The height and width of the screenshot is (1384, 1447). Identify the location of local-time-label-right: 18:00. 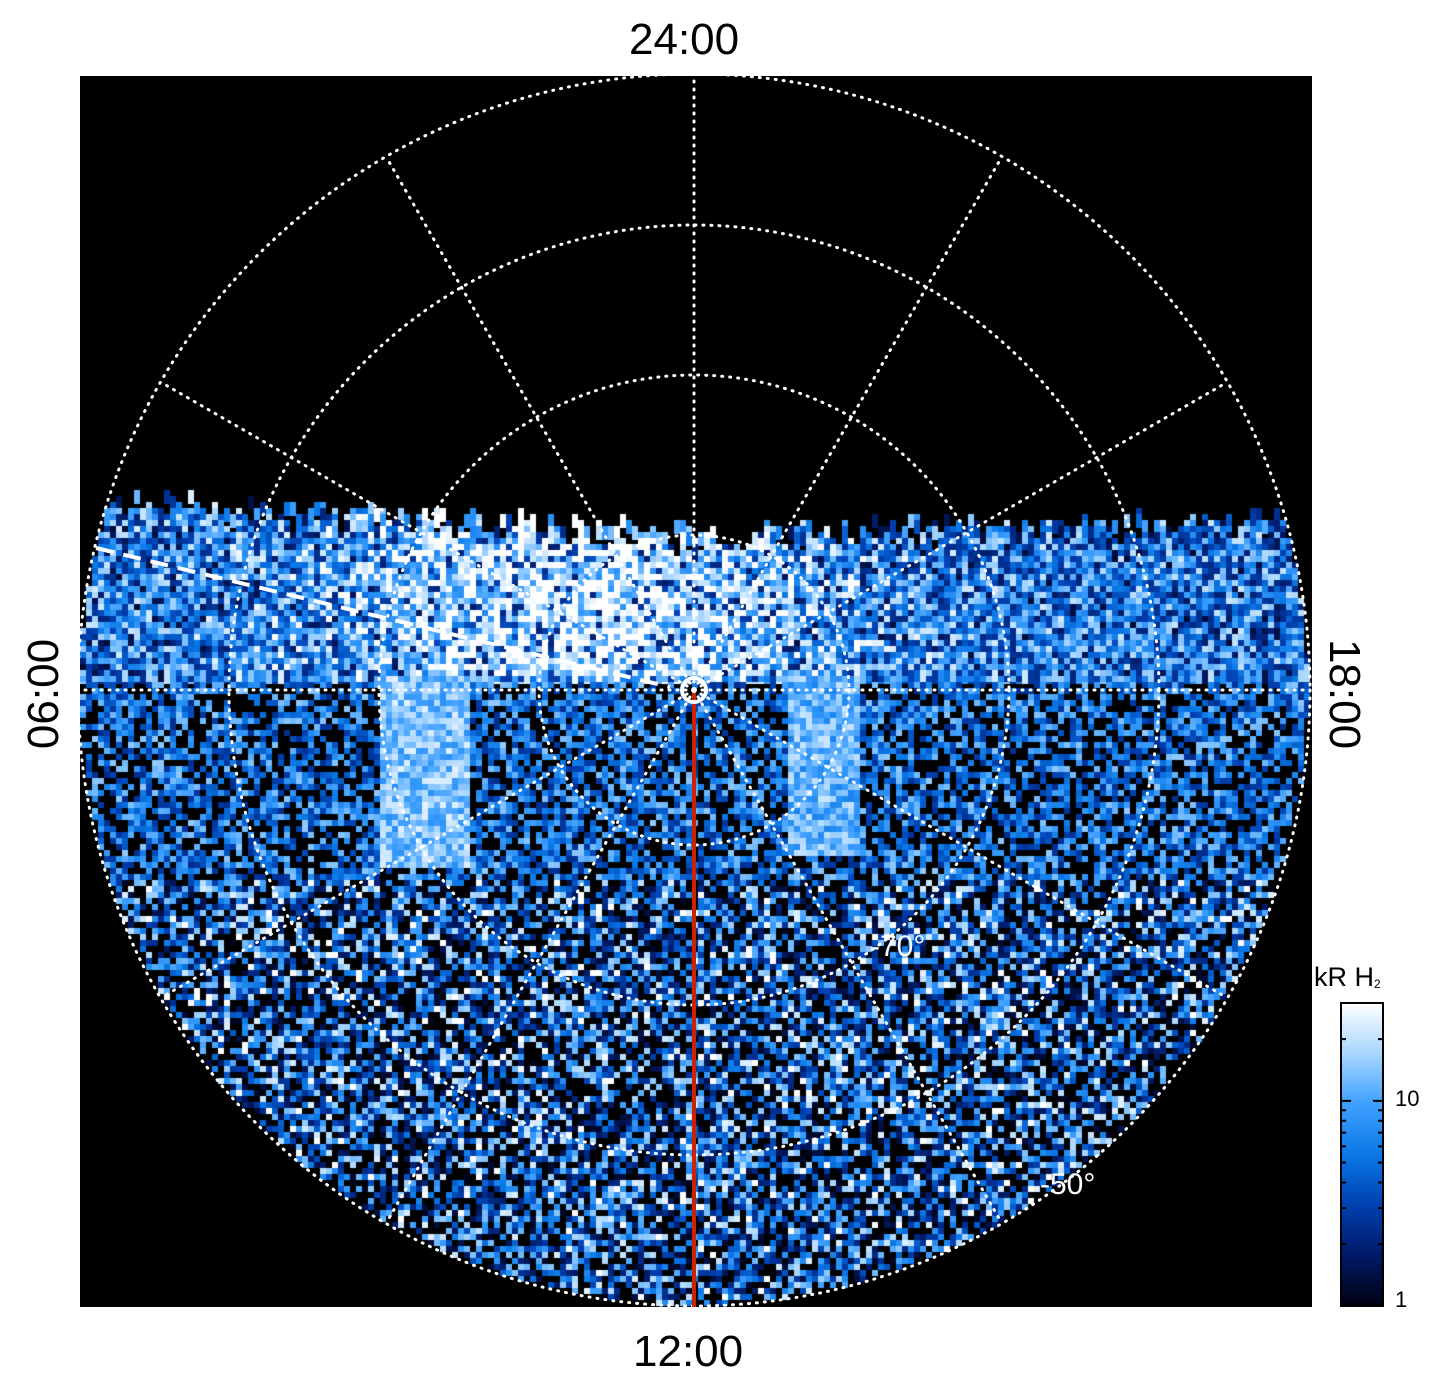
(1344, 694).